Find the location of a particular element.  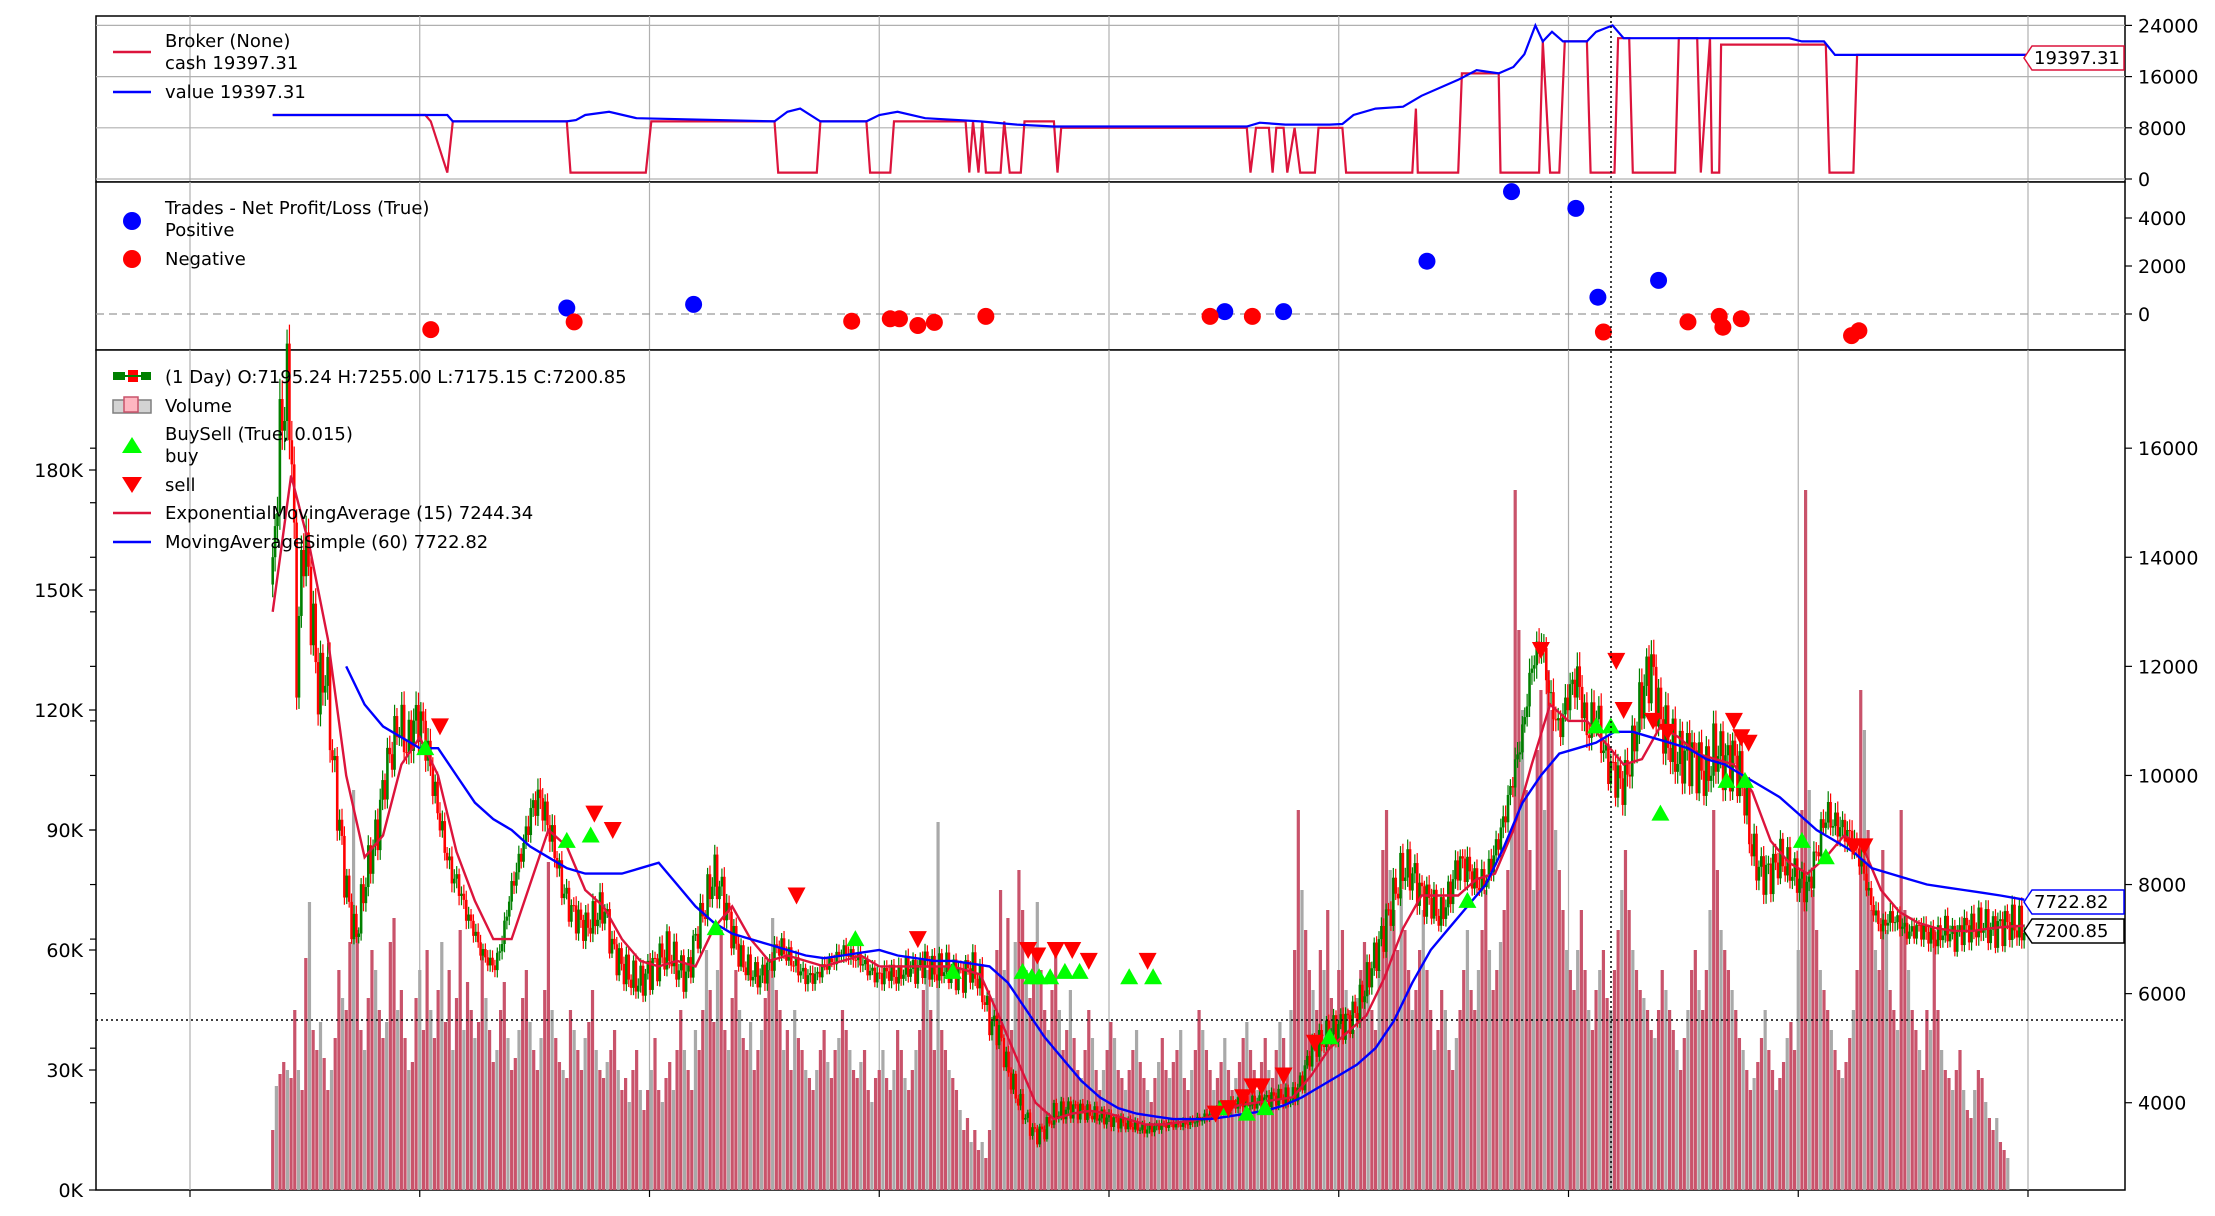

sell-marker is located at coordinates (1261, 1087).